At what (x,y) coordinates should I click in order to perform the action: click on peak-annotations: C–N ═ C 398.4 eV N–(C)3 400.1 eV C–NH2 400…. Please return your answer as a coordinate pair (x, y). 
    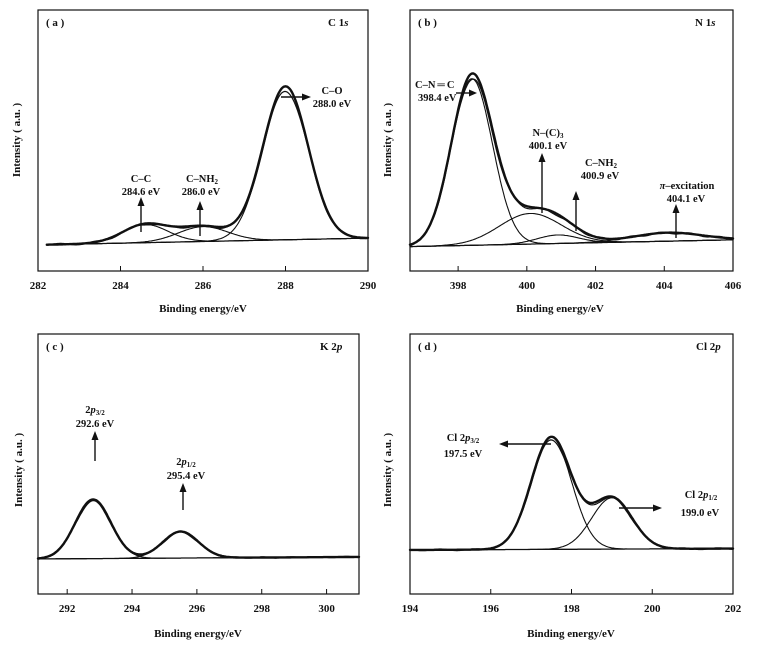
    Looking at the image, I should click on (565, 159).